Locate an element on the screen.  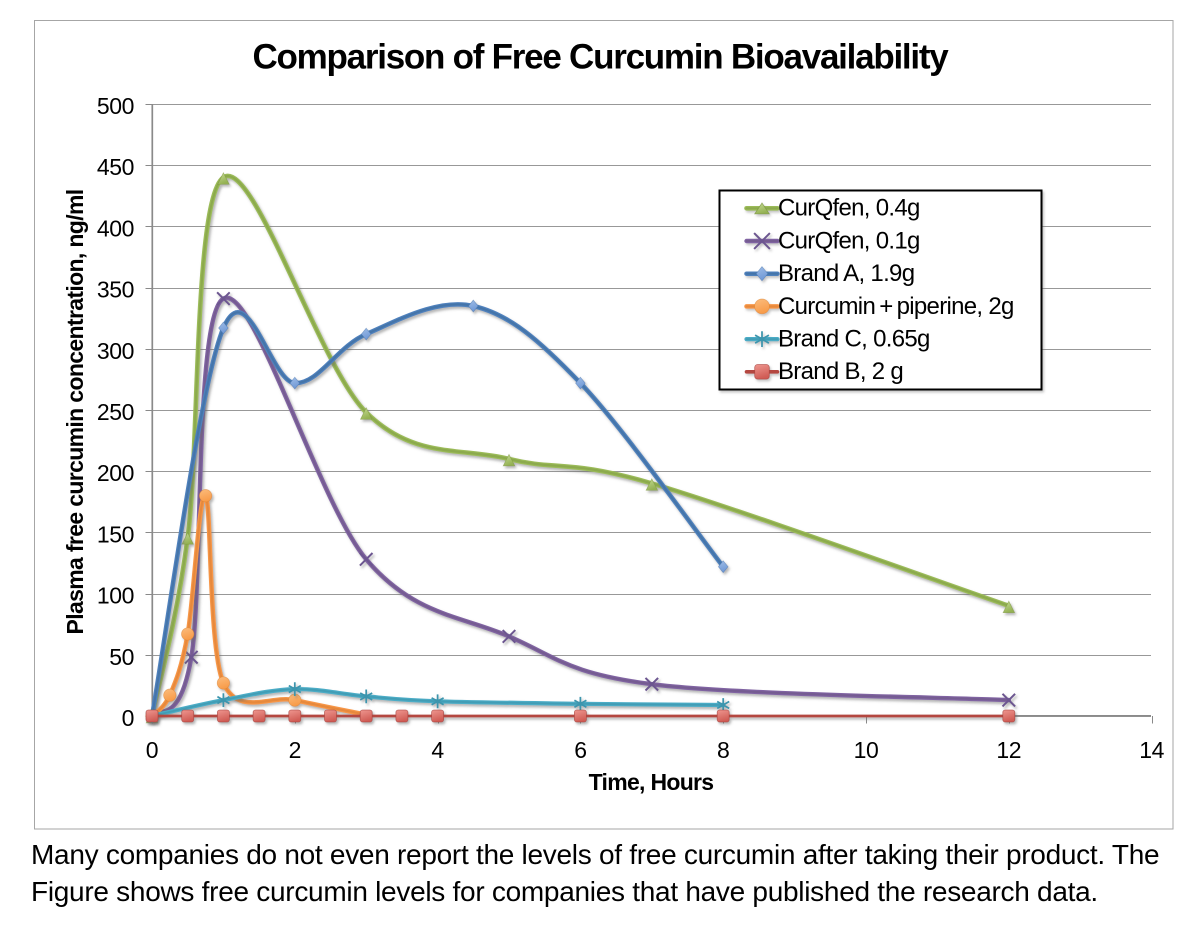
svg-text: 350 is located at coordinates (115, 290).